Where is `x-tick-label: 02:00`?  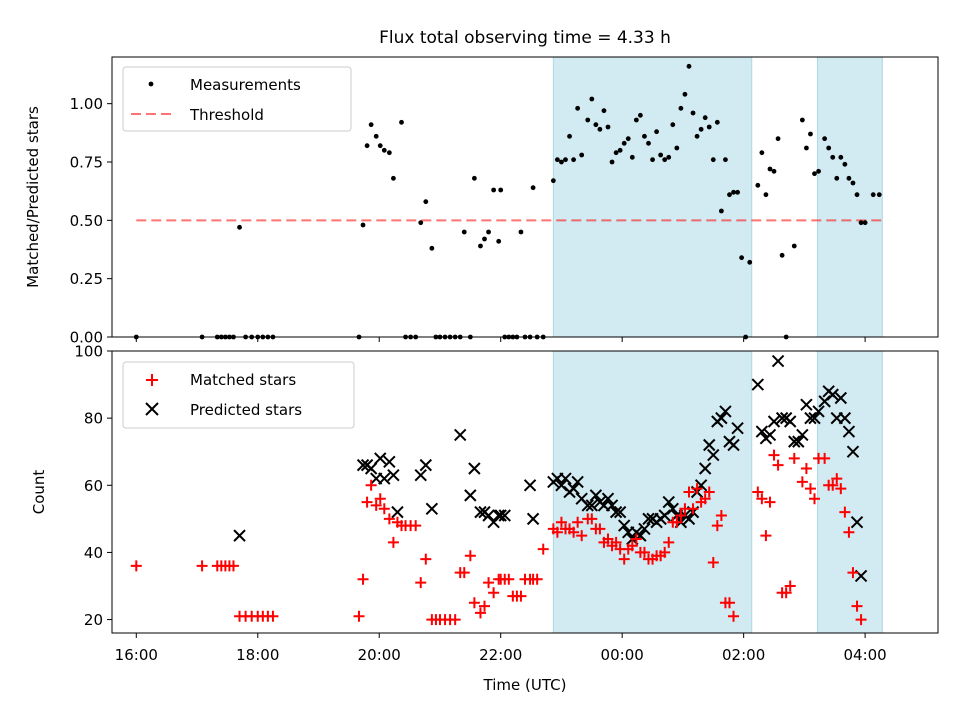
x-tick-label: 02:00 is located at coordinates (743, 655).